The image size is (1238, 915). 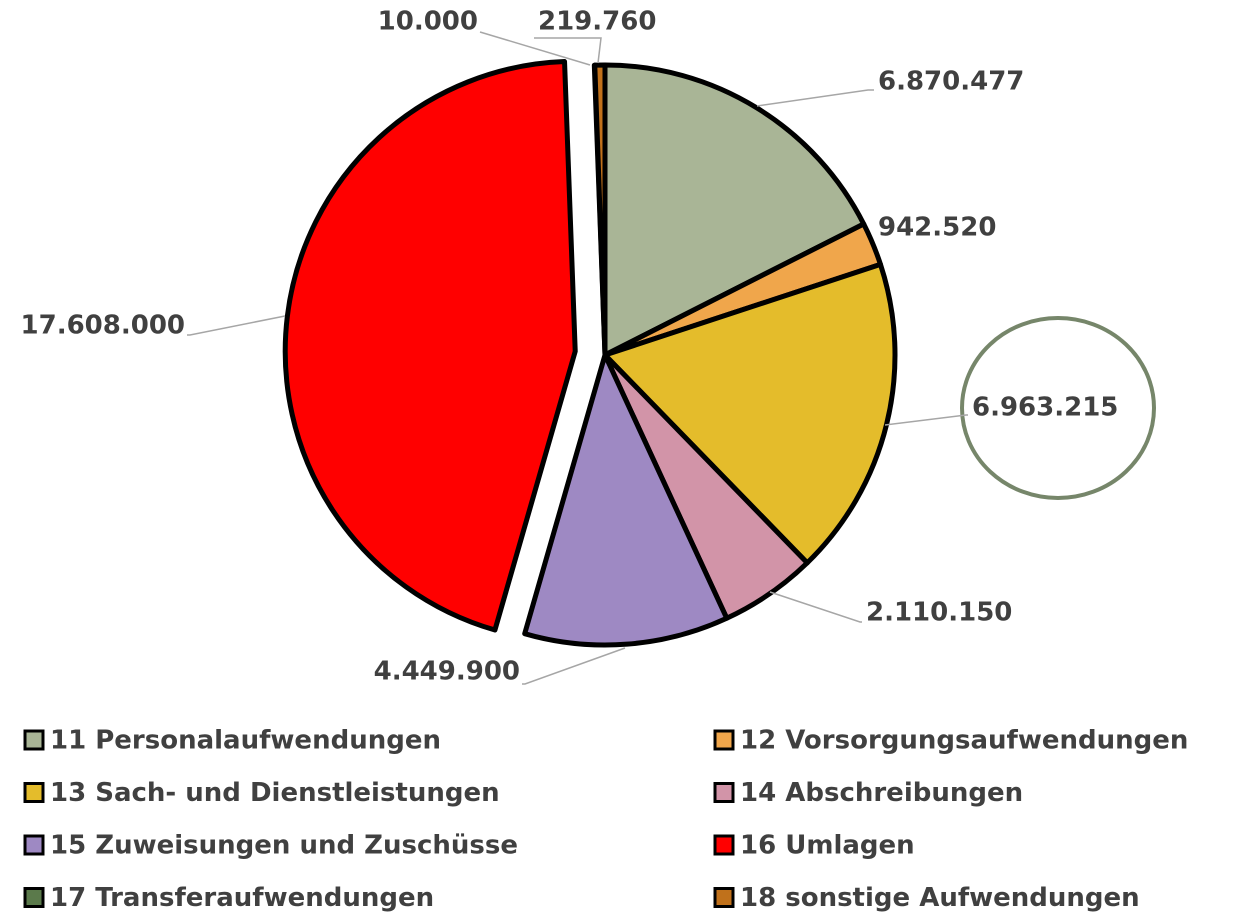 What do you see at coordinates (964, 741) in the screenshot?
I see `legend-label: 12 Vorsorgungsaufwendungen` at bounding box center [964, 741].